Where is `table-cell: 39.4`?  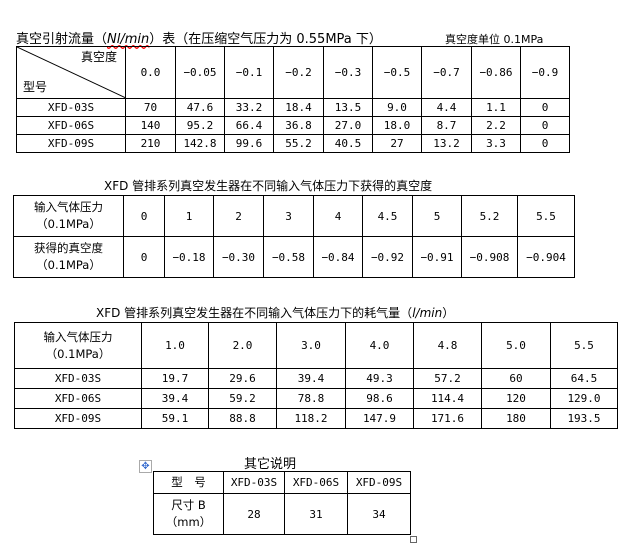 table-cell: 39.4 is located at coordinates (175, 398).